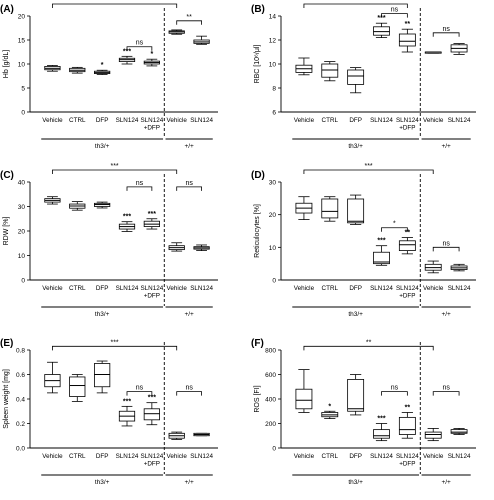 The image size is (494, 500). I want to click on significance-bracket: *, so click(394, 226).